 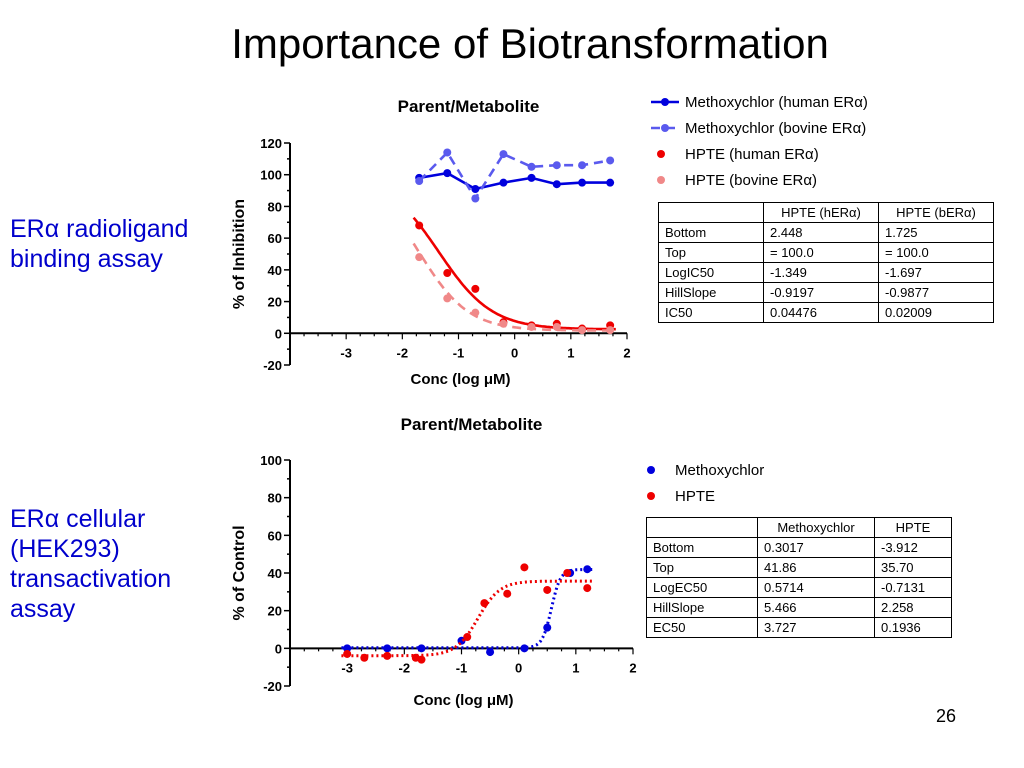 What do you see at coordinates (99, 244) in the screenshot?
I see `assay-label-binding: ERα radioligand binding assay` at bounding box center [99, 244].